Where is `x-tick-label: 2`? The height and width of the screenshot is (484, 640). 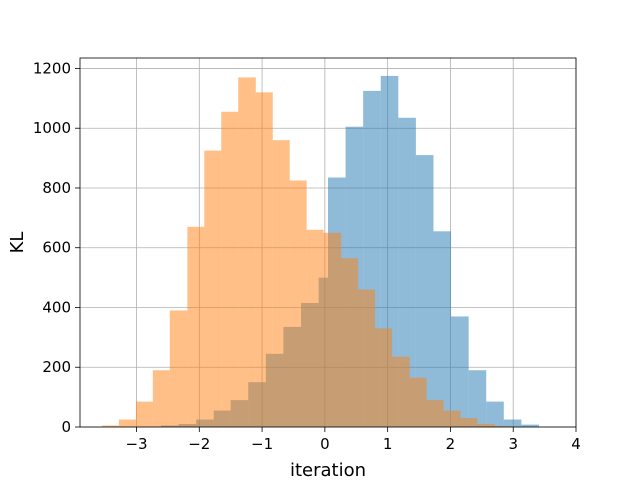 x-tick-label: 2 is located at coordinates (451, 444).